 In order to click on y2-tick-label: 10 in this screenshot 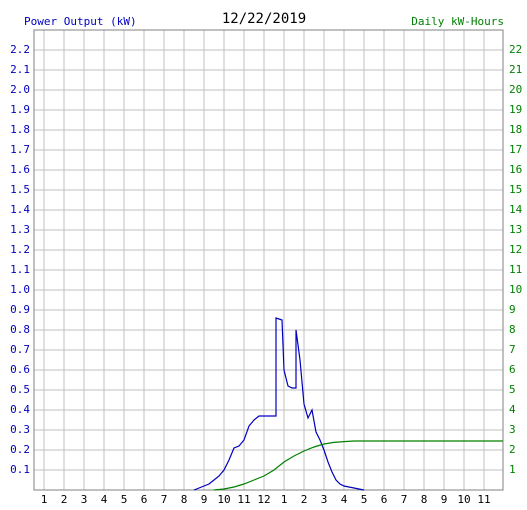, I will do `click(515, 289)`.